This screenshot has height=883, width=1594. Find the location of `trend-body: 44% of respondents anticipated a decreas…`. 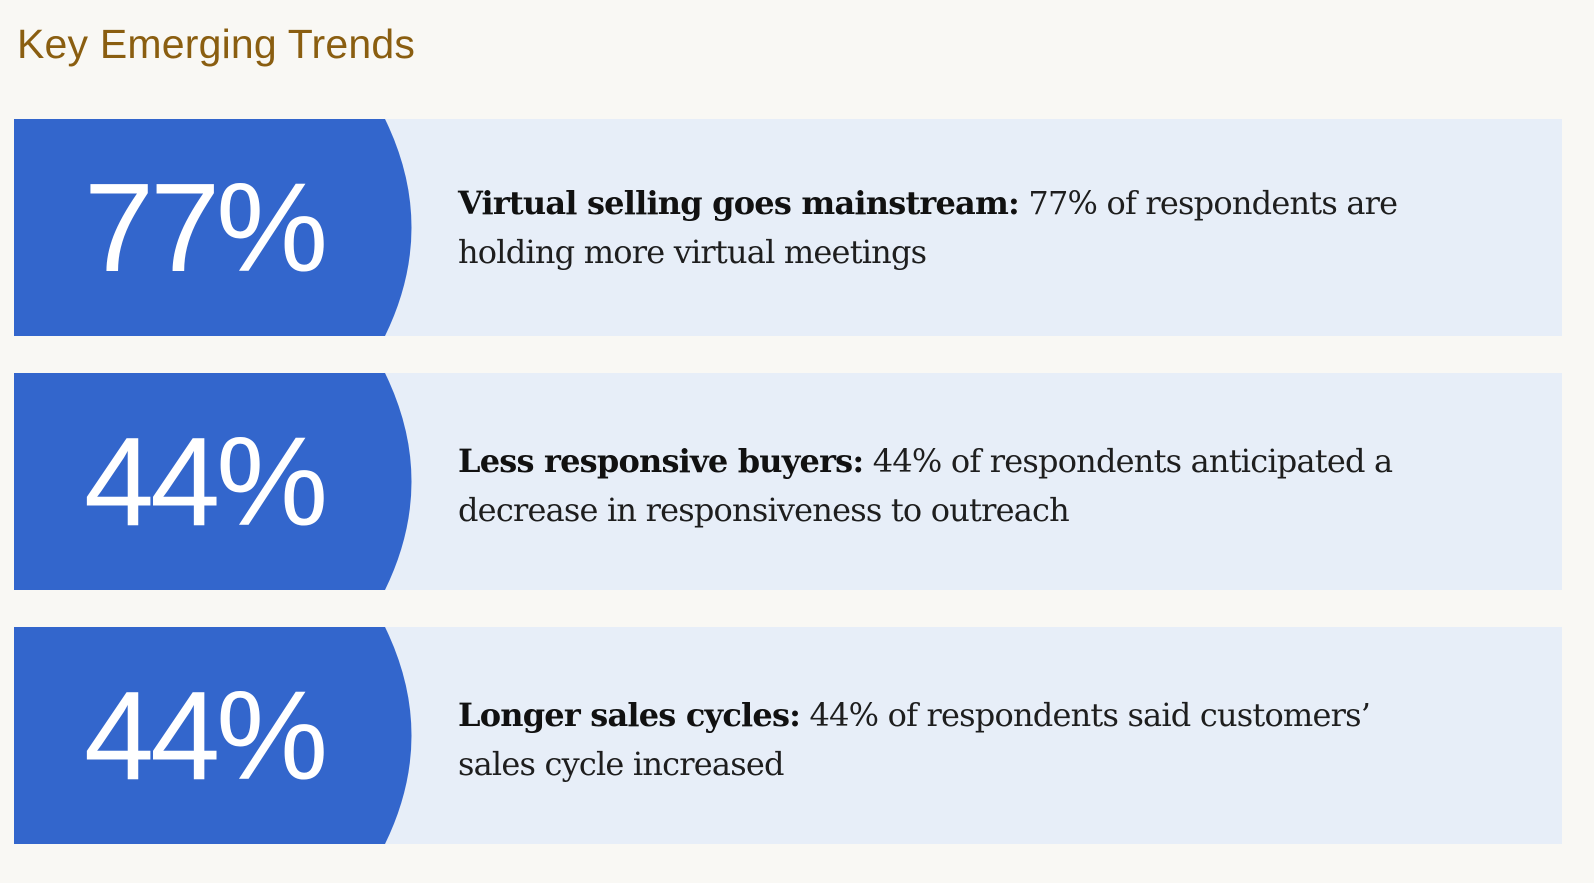

trend-body: 44% of respondents anticipated a decreas… is located at coordinates (925, 485).